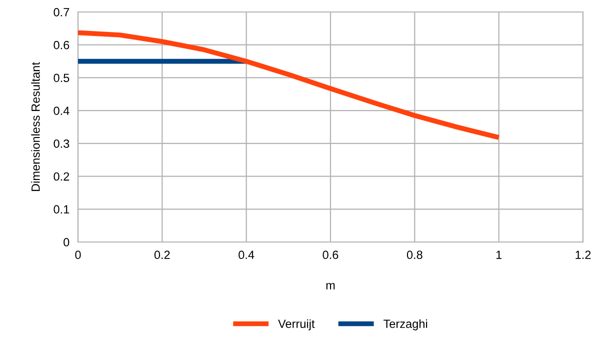  I want to click on y-tick-label: 0.6, so click(62, 45).